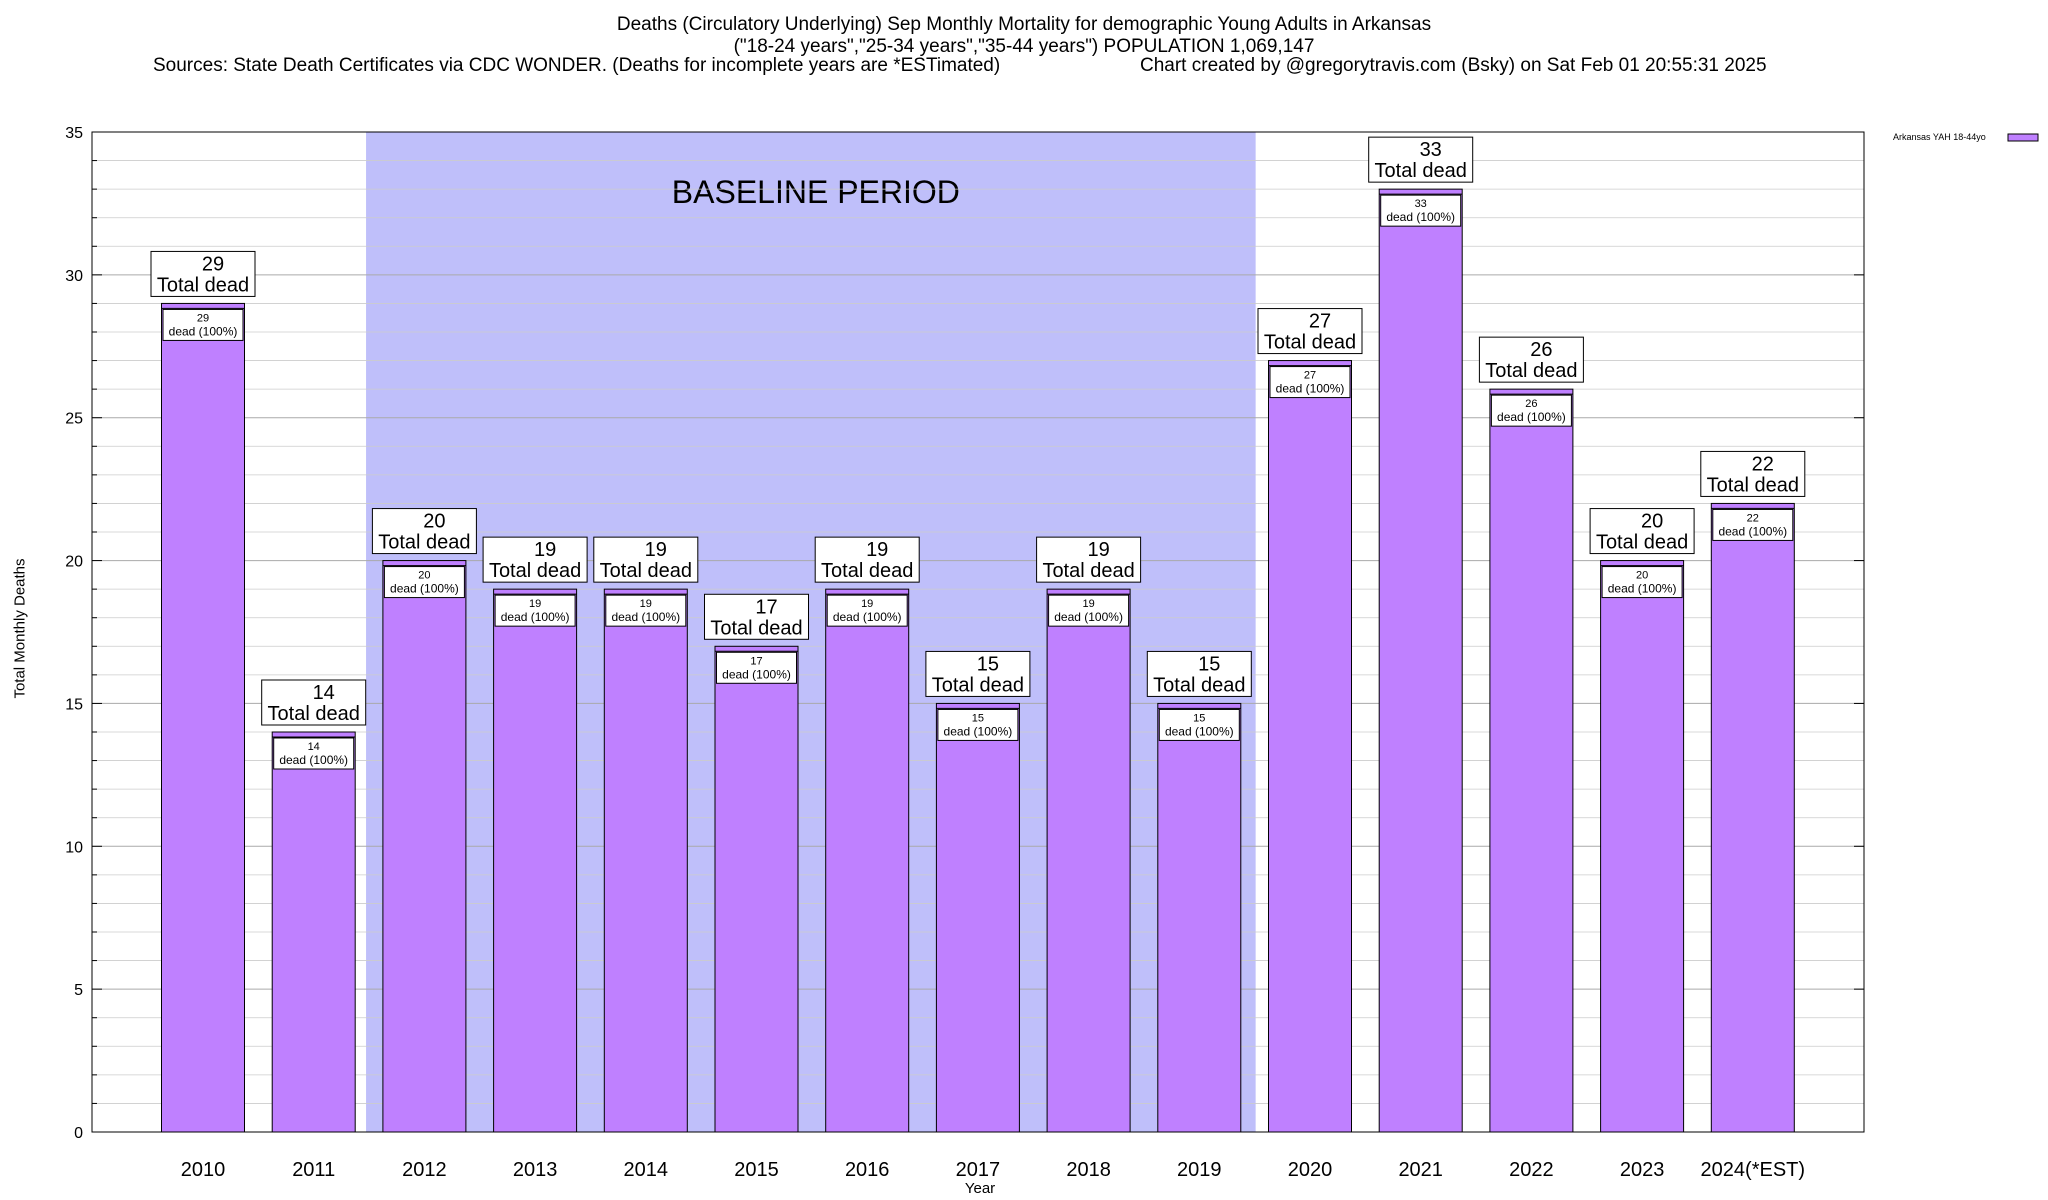  What do you see at coordinates (1320, 322) in the screenshot?
I see `total-label-value: 27` at bounding box center [1320, 322].